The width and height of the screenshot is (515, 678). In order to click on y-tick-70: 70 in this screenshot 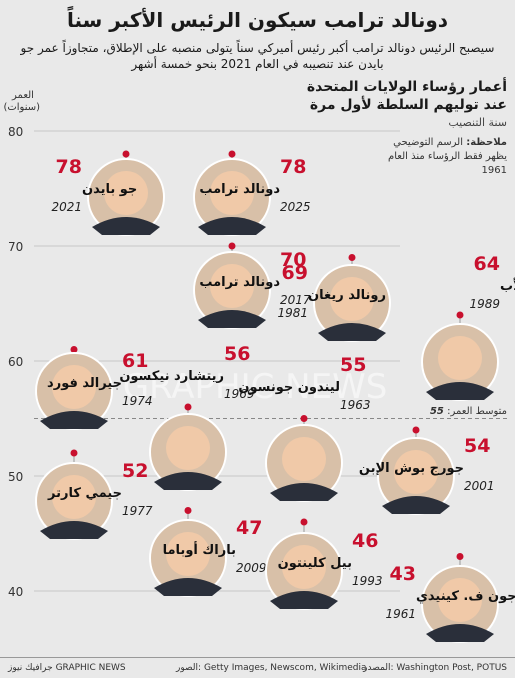, I will do `click(15, 247)`.